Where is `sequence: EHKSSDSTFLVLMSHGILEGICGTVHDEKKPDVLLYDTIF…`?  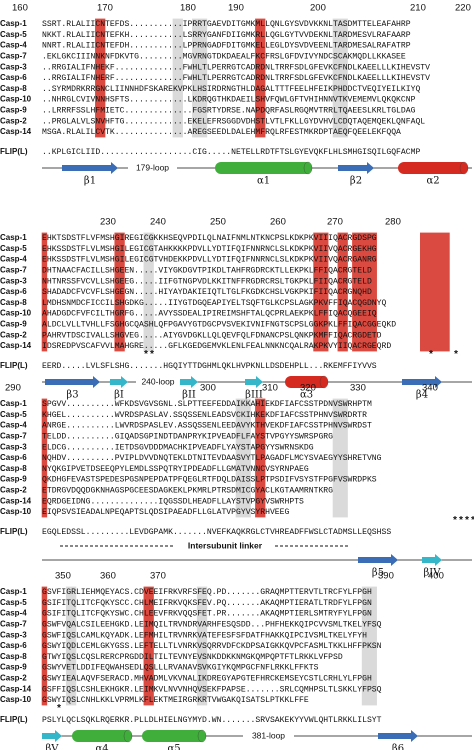
sequence: EHKSSDSTFLVLMSHGILEGICGTVHDEKKPDVLLYDTIF… is located at coordinates (209, 260).